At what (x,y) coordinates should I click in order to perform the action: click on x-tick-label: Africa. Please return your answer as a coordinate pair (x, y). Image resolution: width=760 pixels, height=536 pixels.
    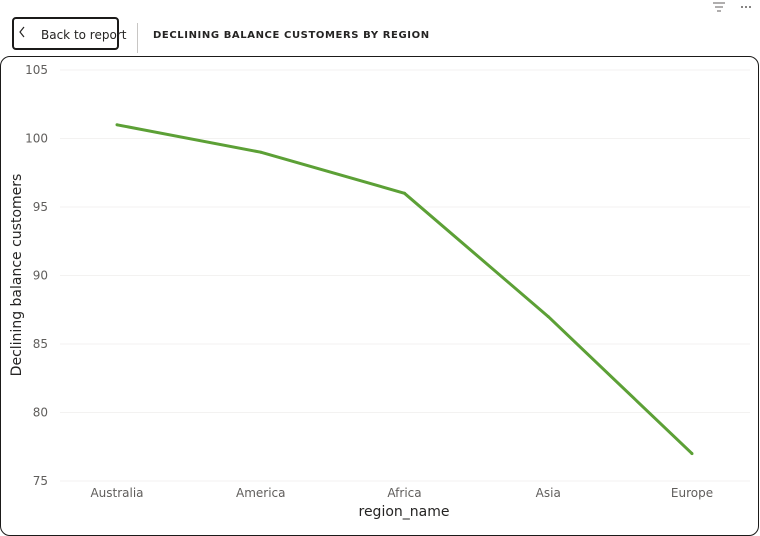
    Looking at the image, I should click on (404, 493).